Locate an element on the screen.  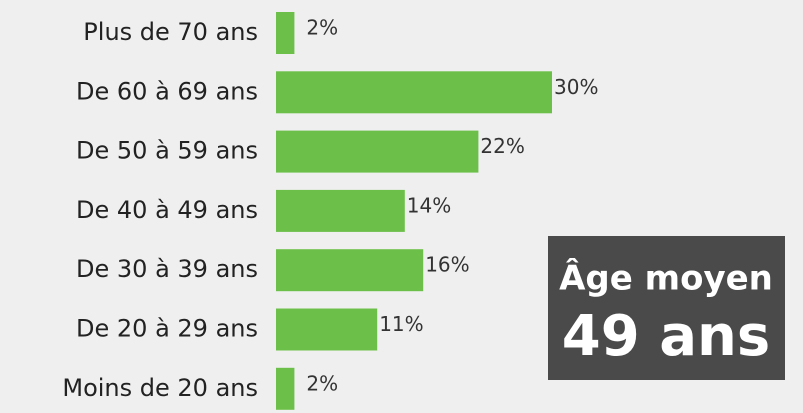
annotation-box is located at coordinates (666, 308).